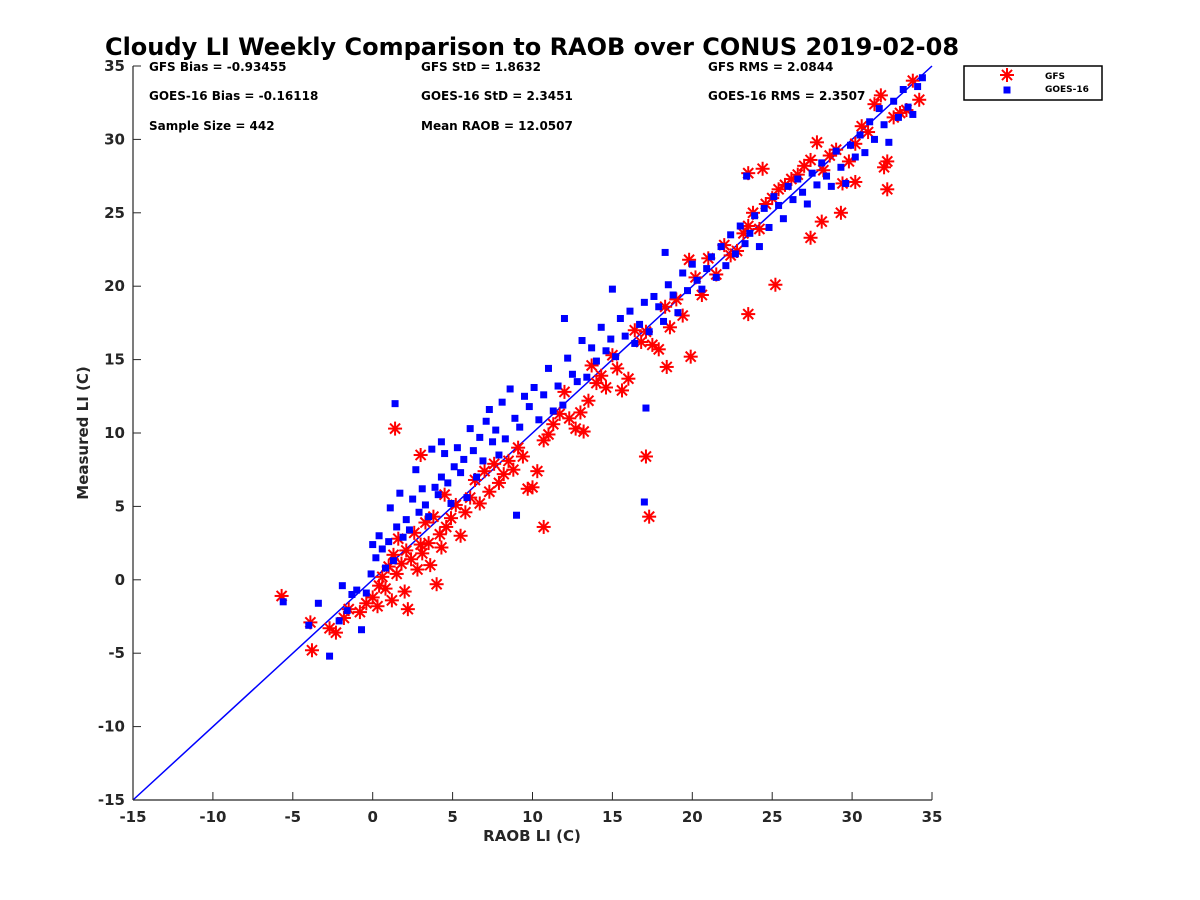 Image resolution: width=1200 pixels, height=900 pixels. I want to click on legend-goes16-label: GOES-16, so click(1067, 90).